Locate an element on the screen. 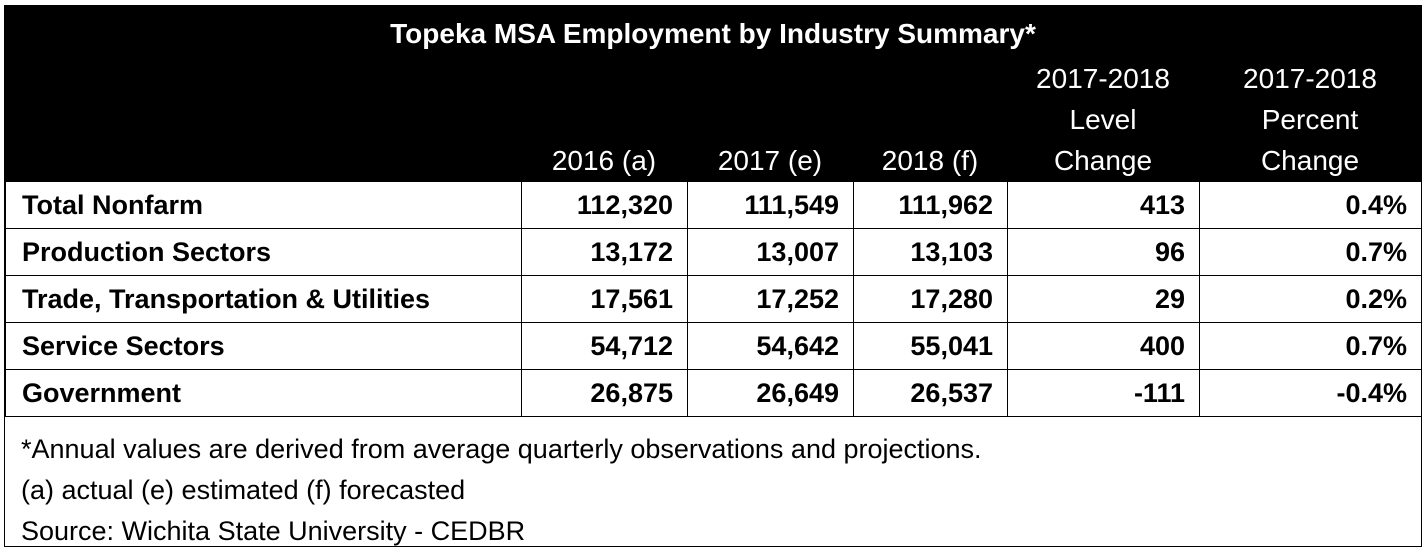 This screenshot has height=552, width=1427. cell-2018: 111,962 is located at coordinates (930, 205).